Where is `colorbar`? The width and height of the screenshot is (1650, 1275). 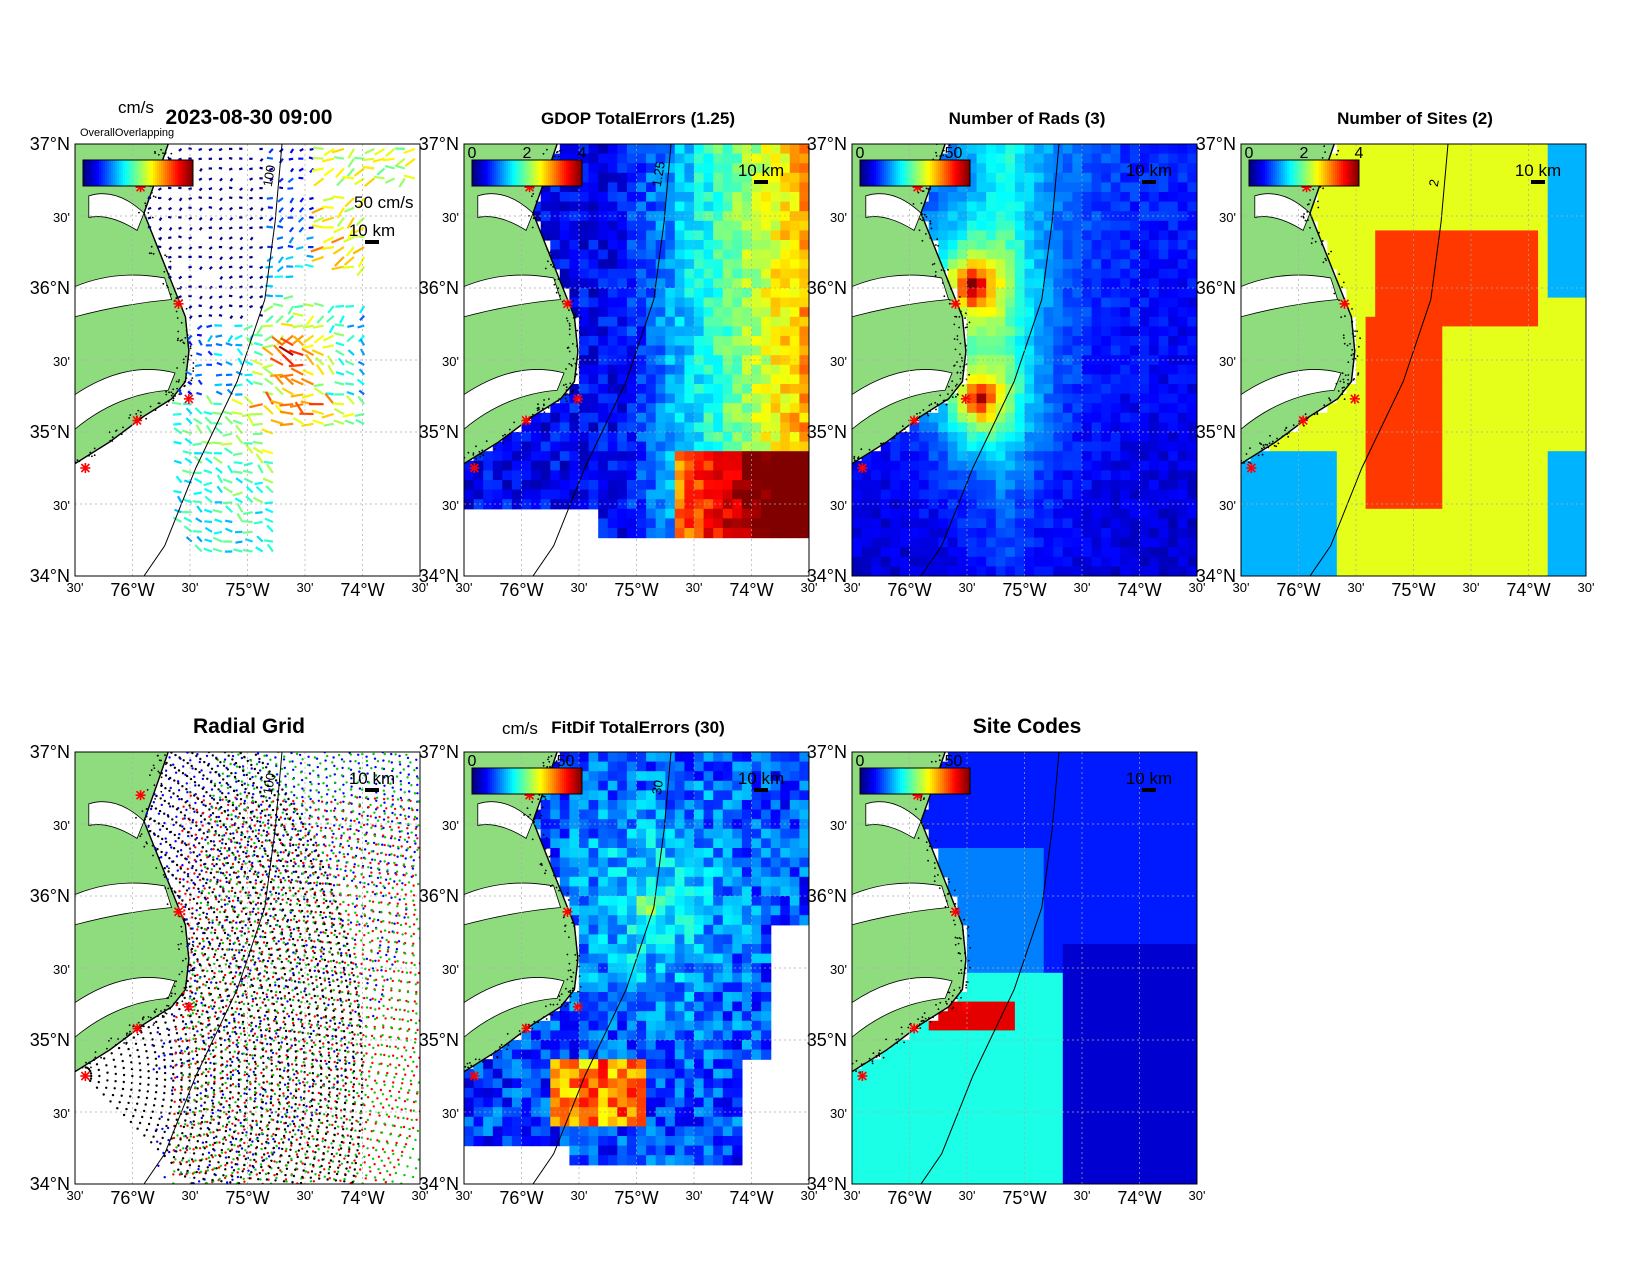
colorbar is located at coordinates (138, 173).